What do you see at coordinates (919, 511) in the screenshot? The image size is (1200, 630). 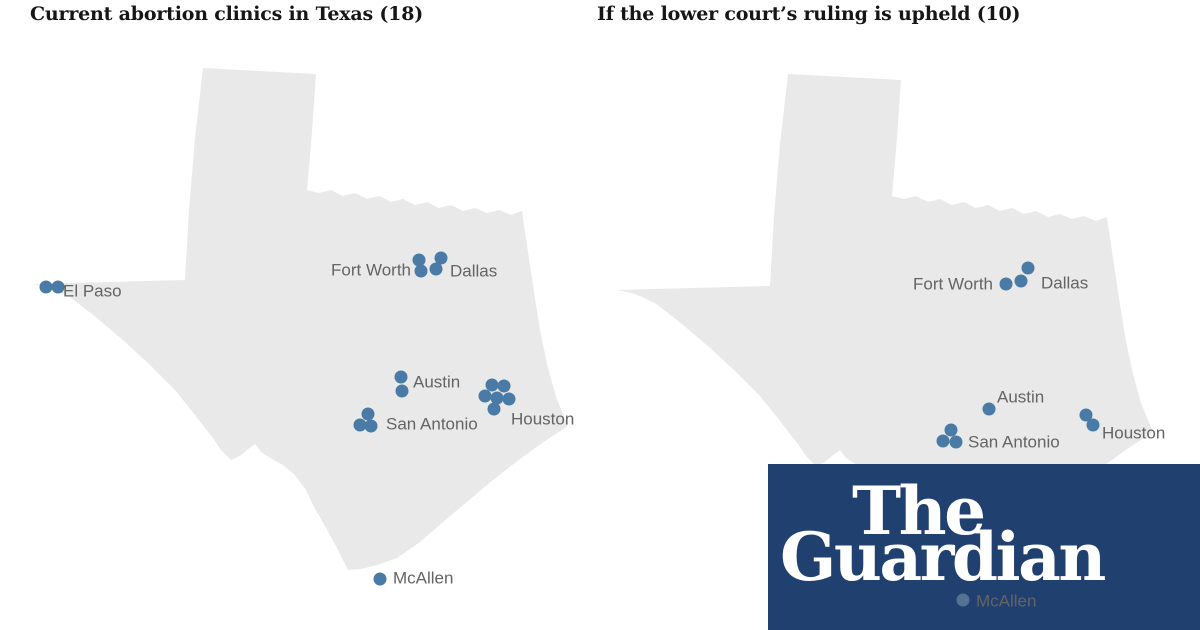 I see `guardian-logo-line1: The` at bounding box center [919, 511].